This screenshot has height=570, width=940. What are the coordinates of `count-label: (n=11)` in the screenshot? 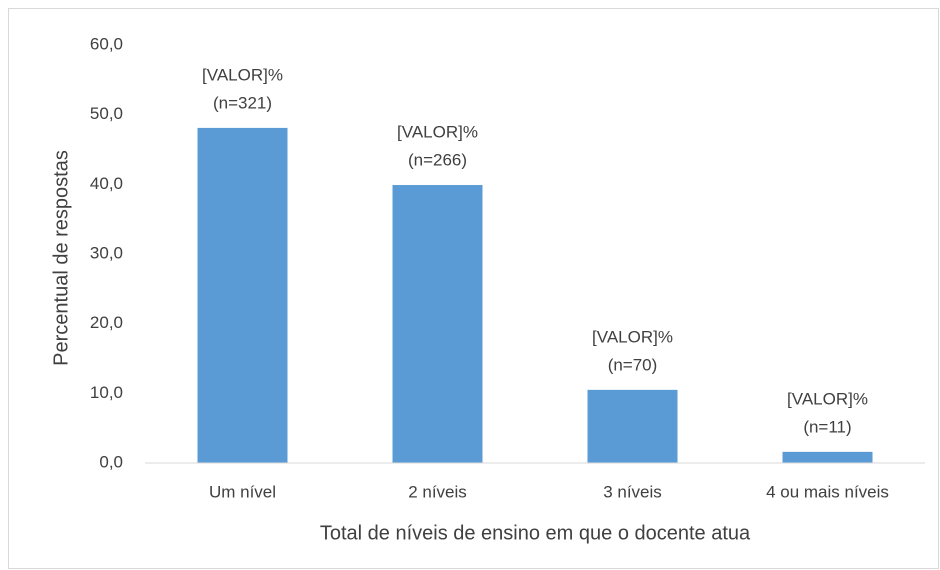 It's located at (827, 426).